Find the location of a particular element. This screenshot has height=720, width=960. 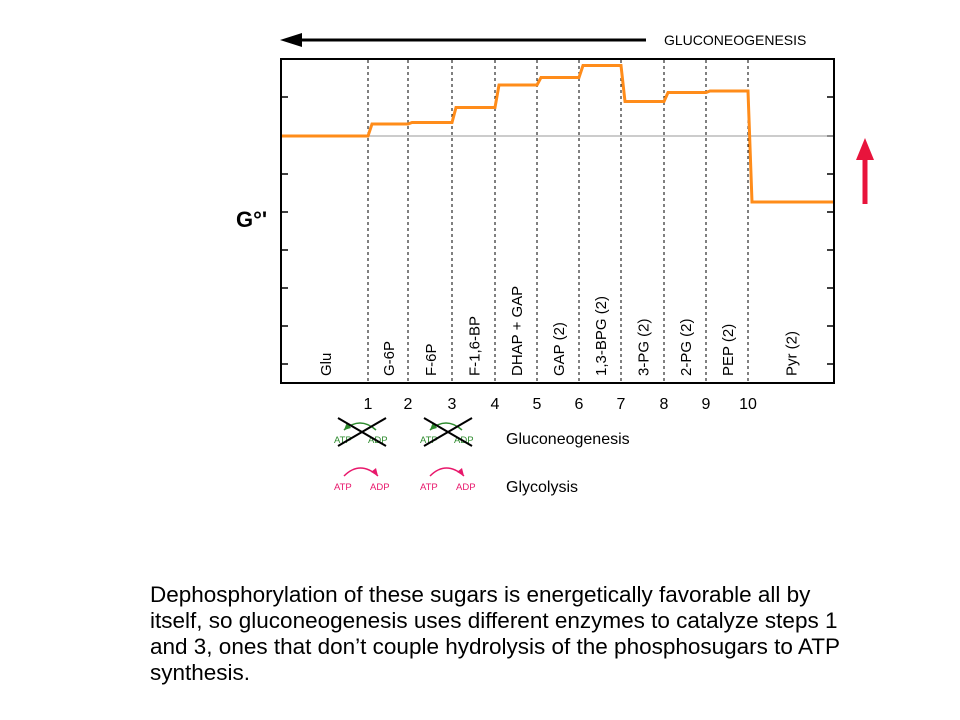

gluconeogenesis-arrow-head is located at coordinates (291, 40).